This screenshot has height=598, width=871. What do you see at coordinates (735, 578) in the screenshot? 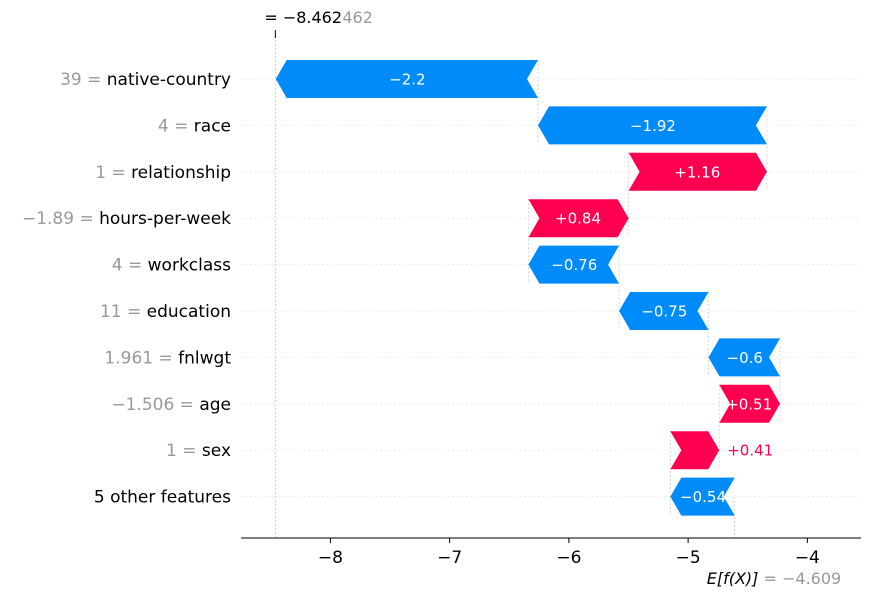
I see `base-value-symbol: E[f(X)]` at bounding box center [735, 578].